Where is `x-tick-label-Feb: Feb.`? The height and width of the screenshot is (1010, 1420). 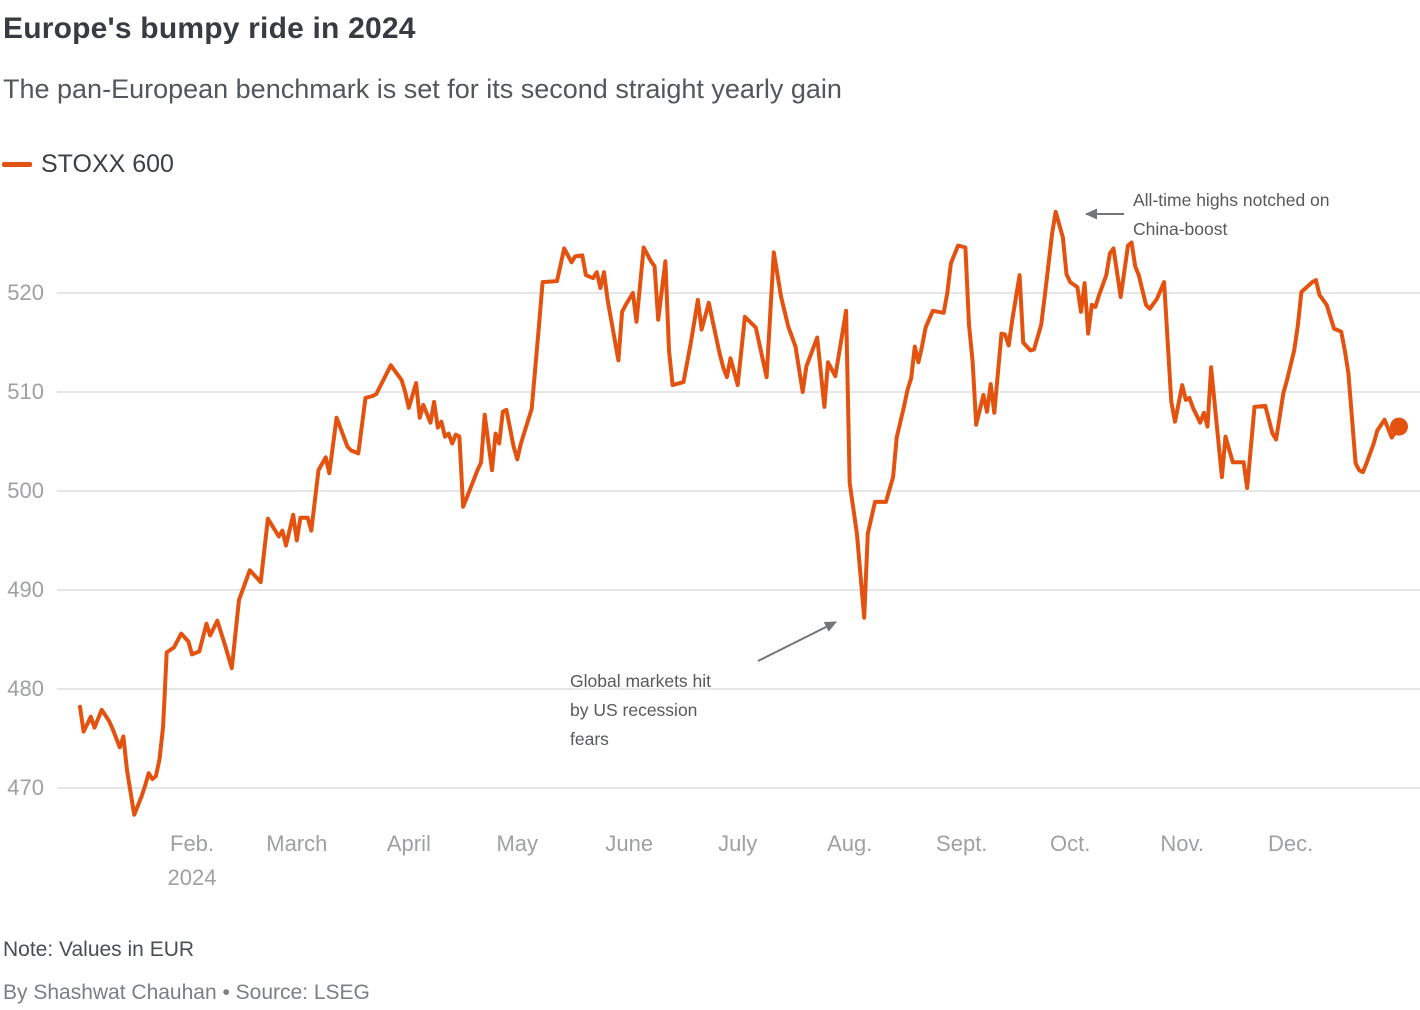
x-tick-label-Feb: Feb. is located at coordinates (192, 843).